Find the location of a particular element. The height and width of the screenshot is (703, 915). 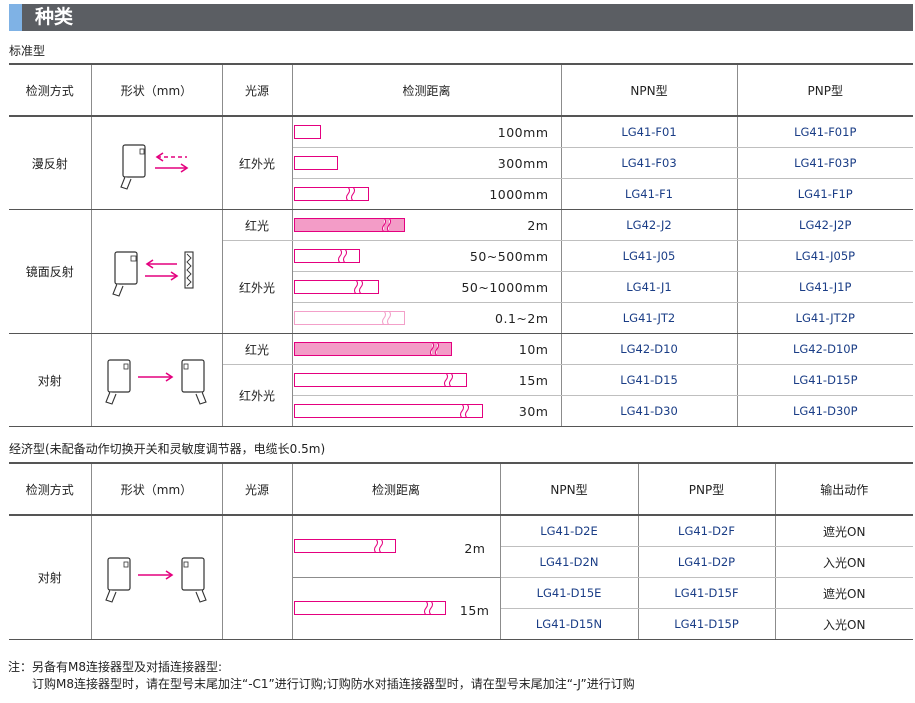

pnp-model: LG41-J05P is located at coordinates (825, 256).